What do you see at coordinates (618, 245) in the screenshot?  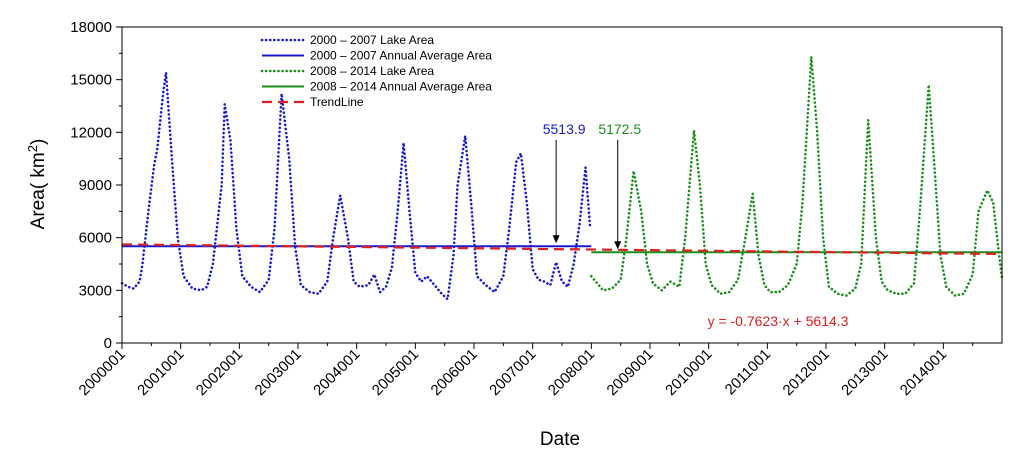 I see `annotation-green-arrow-head` at bounding box center [618, 245].